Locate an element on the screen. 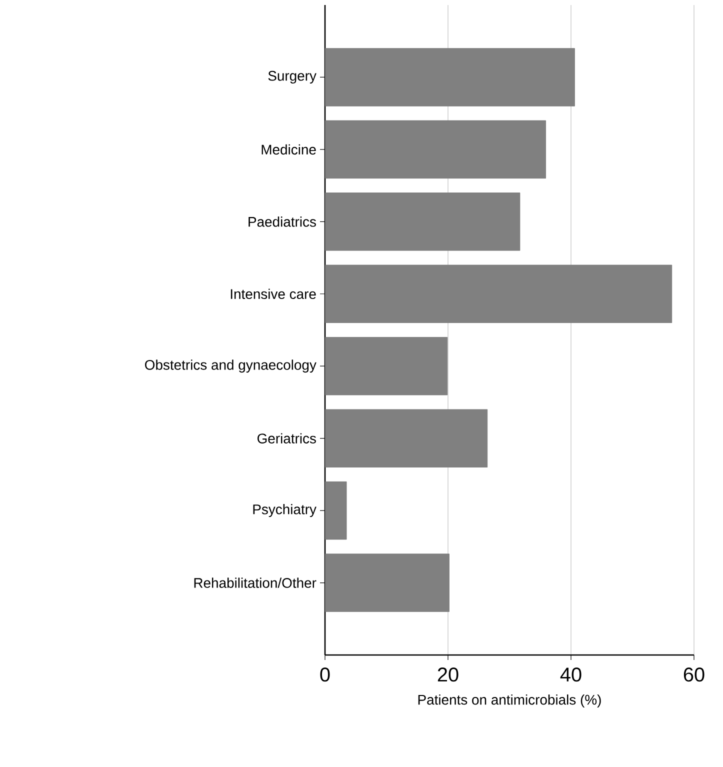 This screenshot has height=767, width=723. y-tick-label: Psychiatry is located at coordinates (284, 511).